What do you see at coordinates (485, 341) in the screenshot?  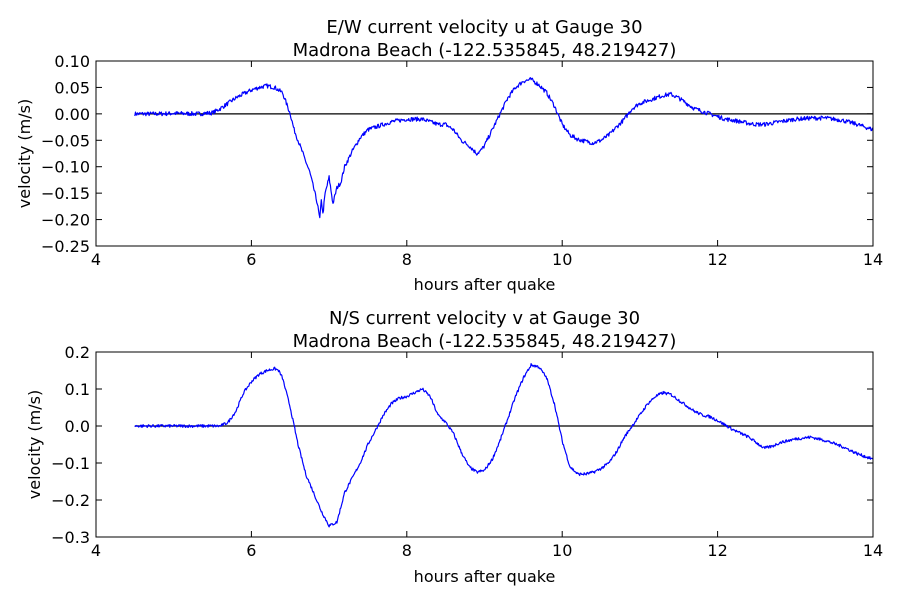 I see `chart-subtitle-2: Madrona Beach (-122.535845, 48.219427)` at bounding box center [485, 341].